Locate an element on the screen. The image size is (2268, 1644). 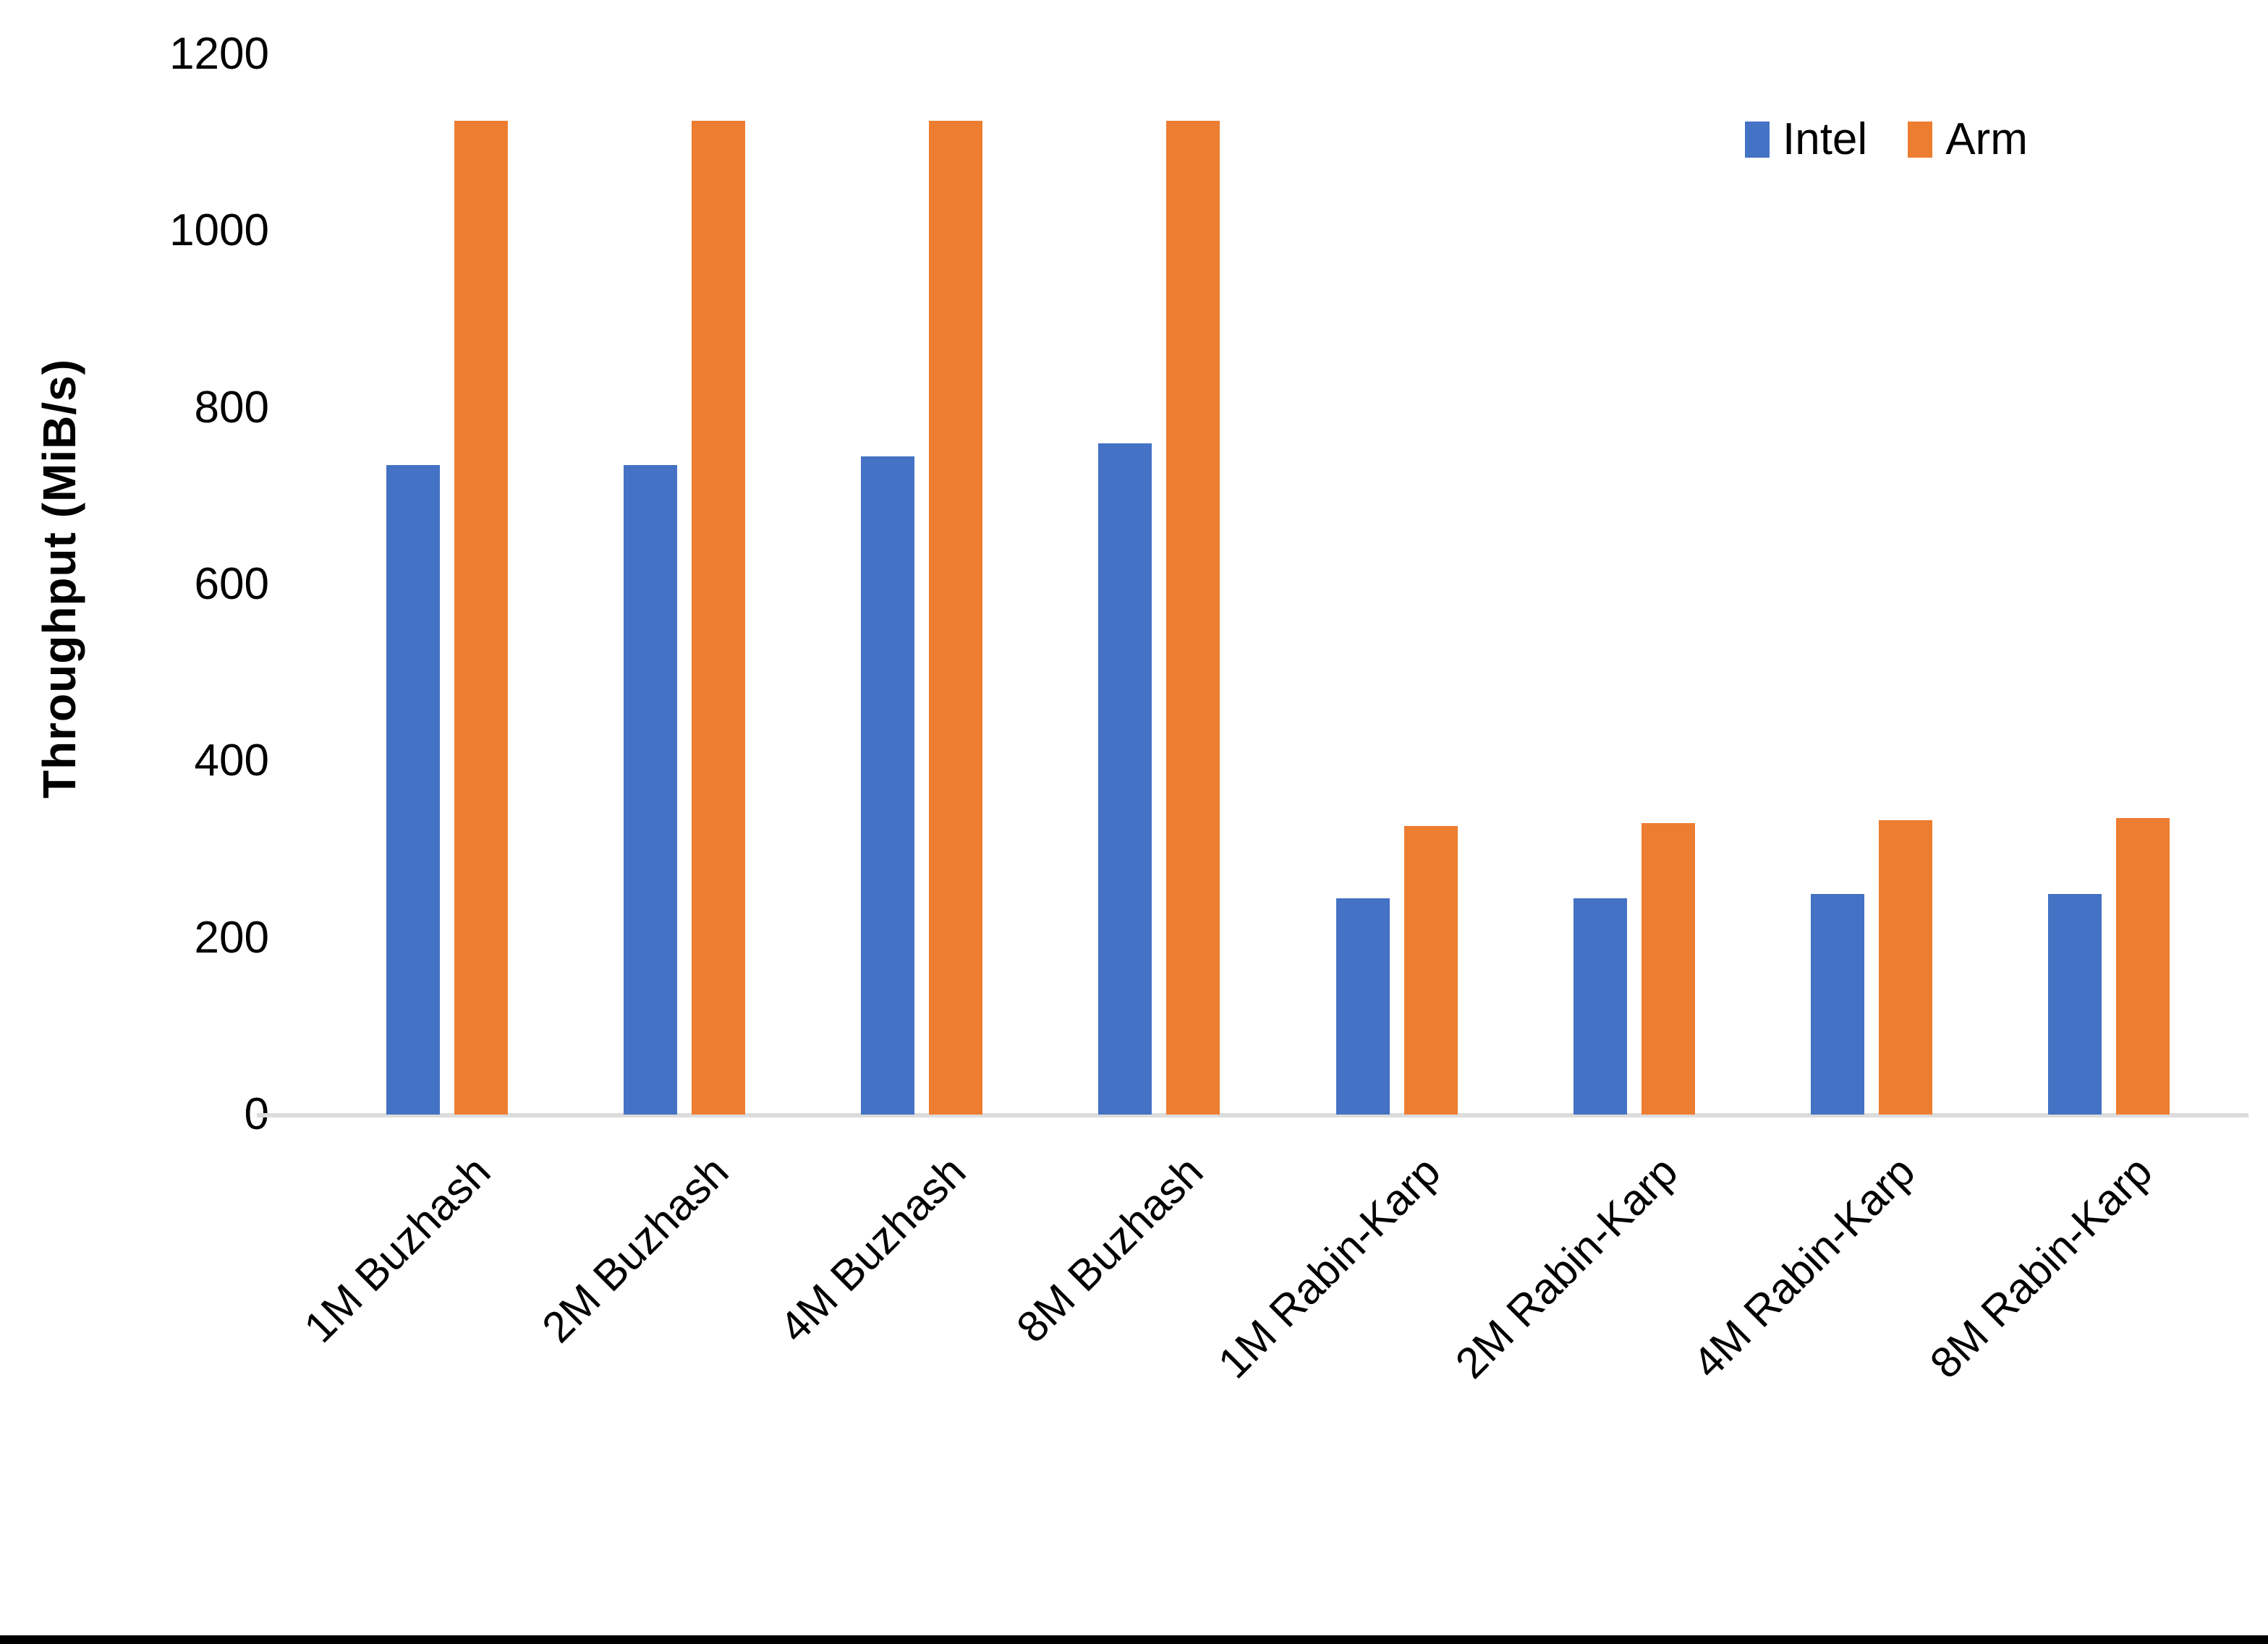
x-category-label: 4M Rabin-Karp is located at coordinates (1803, 1267).